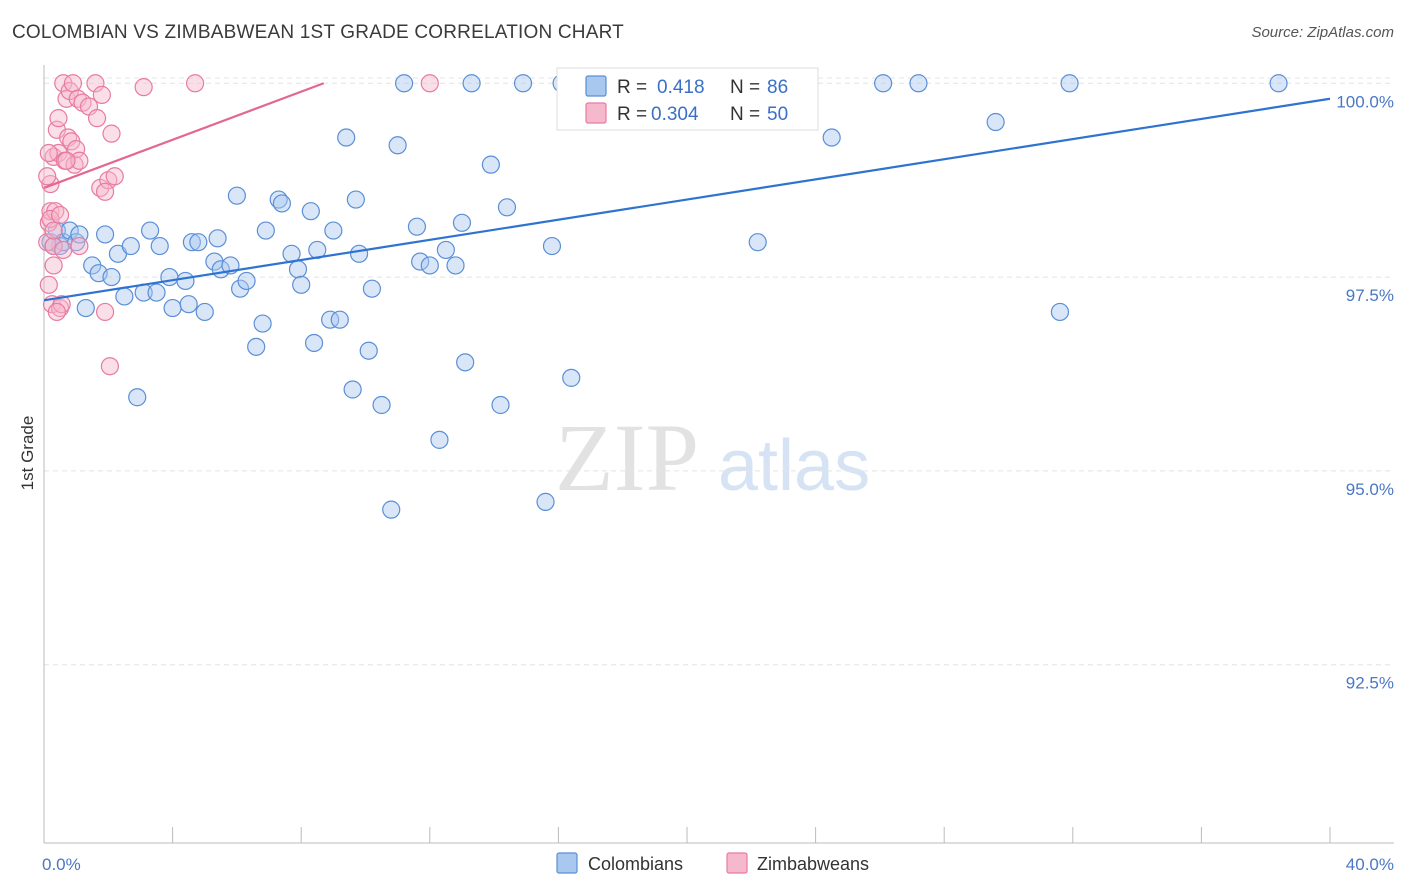 Image resolution: width=1406 pixels, height=892 pixels. What do you see at coordinates (632, 87) in the screenshot?
I see `legend-r-label-colombians: R =` at bounding box center [632, 87].